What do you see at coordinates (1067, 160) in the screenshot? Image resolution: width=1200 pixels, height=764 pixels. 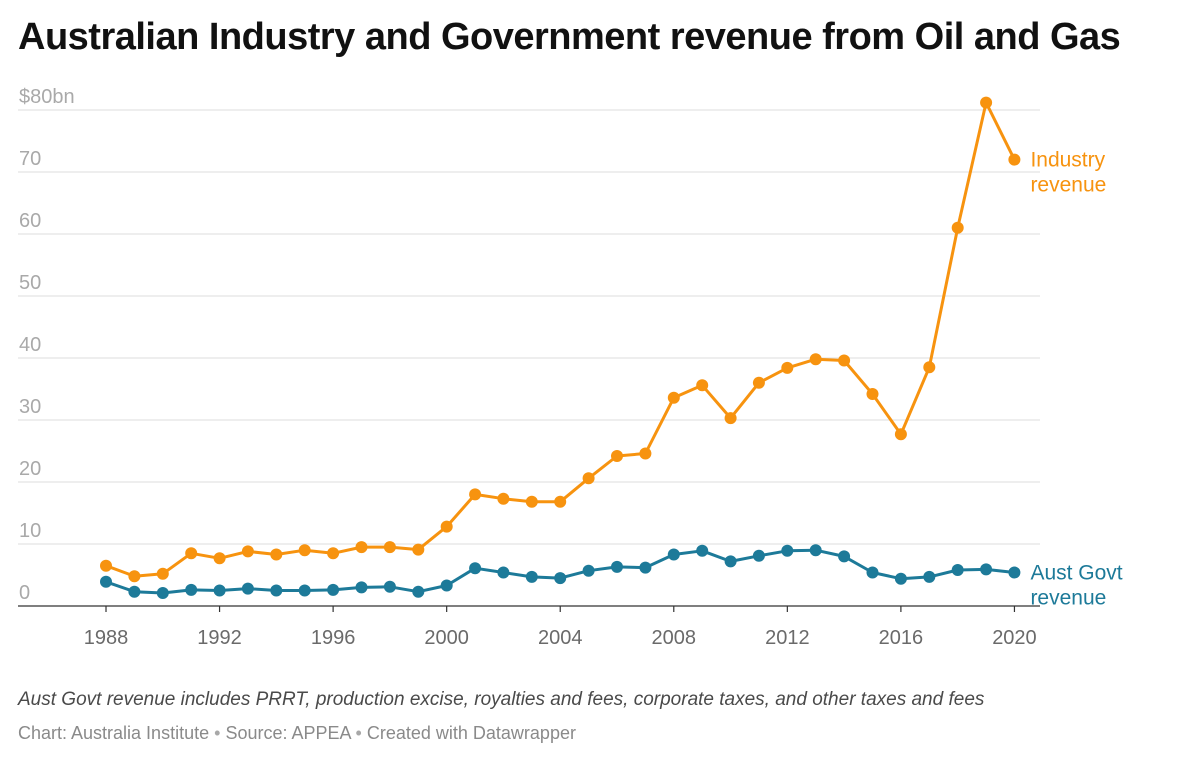 I see `industry-series-label-line: Industry` at bounding box center [1067, 160].